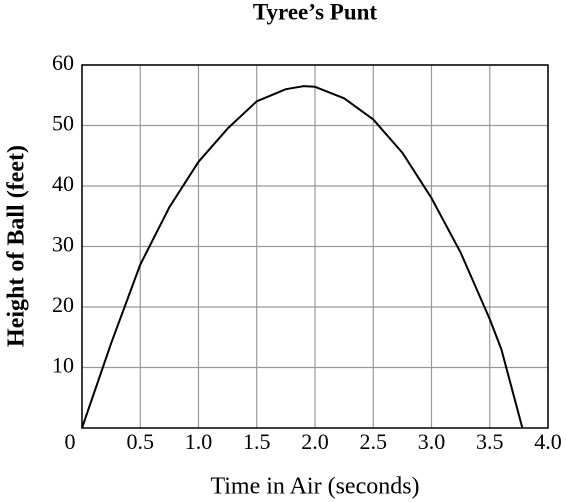 This screenshot has height=502, width=566. What do you see at coordinates (315, 441) in the screenshot?
I see `x-tick-label: 2.0` at bounding box center [315, 441].